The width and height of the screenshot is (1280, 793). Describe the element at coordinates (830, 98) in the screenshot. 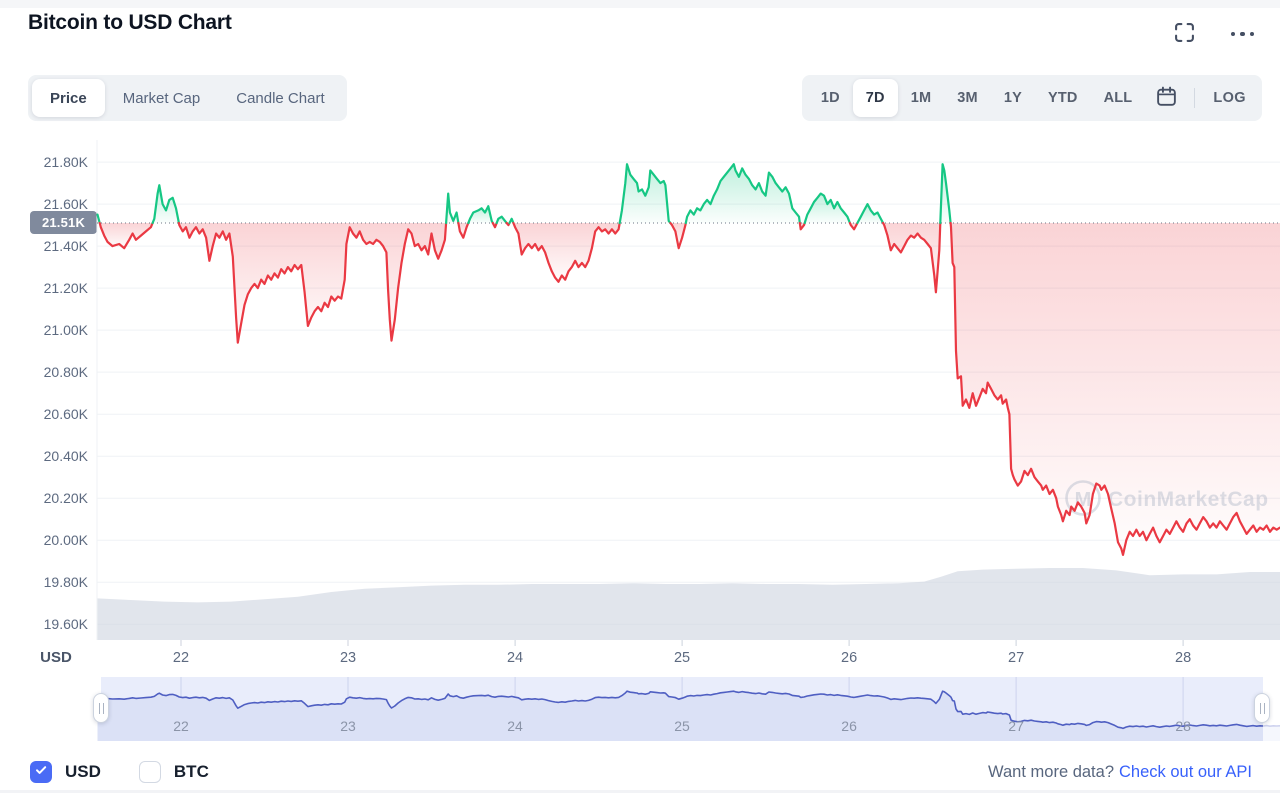

I see `range-button-1d: 1D` at that location.